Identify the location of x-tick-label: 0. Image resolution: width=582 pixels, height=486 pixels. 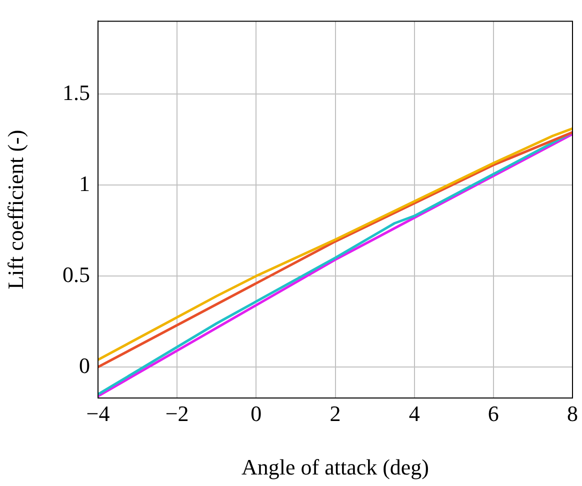
(256, 413).